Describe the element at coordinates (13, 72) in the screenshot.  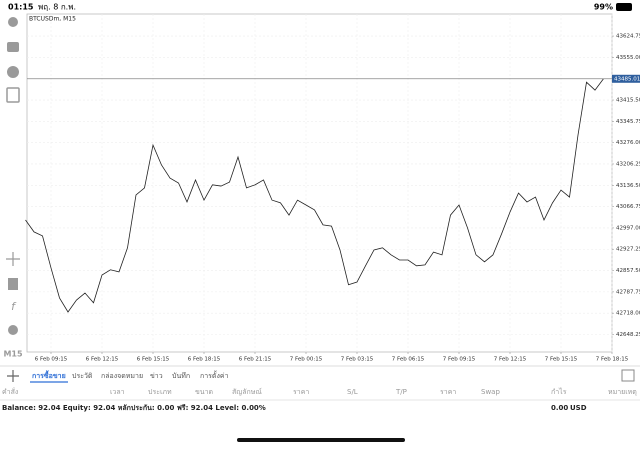
I see `chat-icon` at that location.